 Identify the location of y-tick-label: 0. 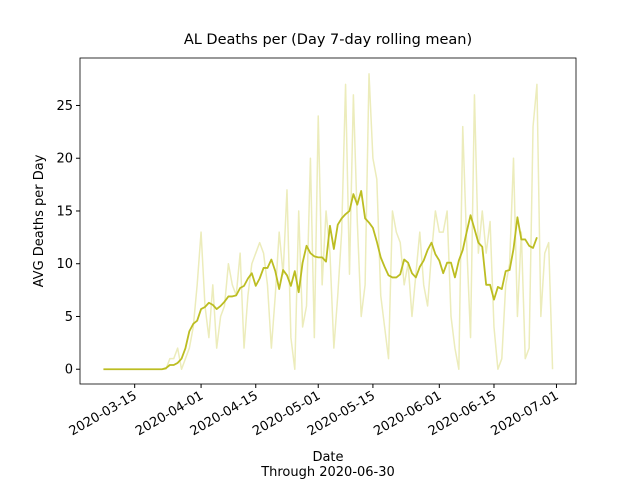
(69, 370).